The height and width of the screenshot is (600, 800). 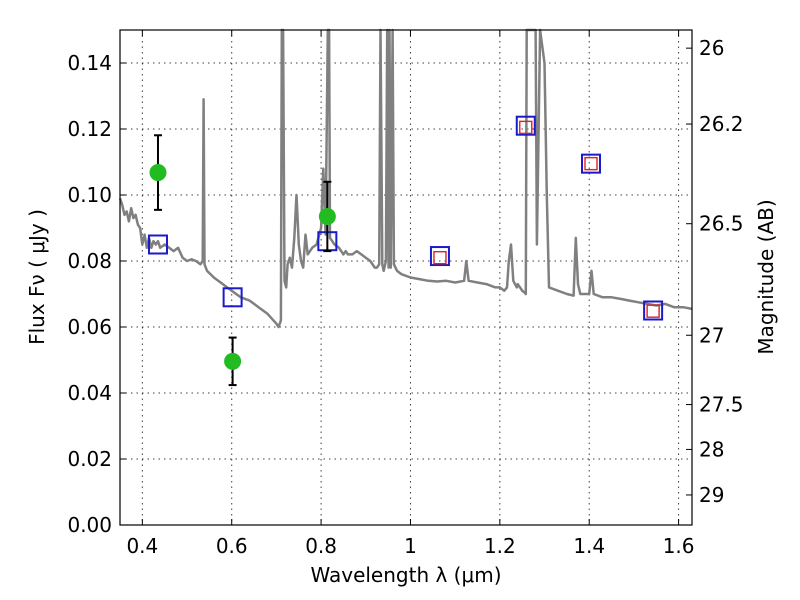 I want to click on y2-tick-label: 27, so click(x=711, y=335).